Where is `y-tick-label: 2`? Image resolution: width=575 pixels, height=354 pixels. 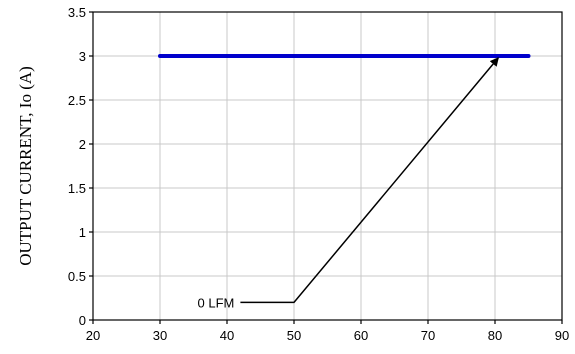
y-tick-label: 2 is located at coordinates (82, 144).